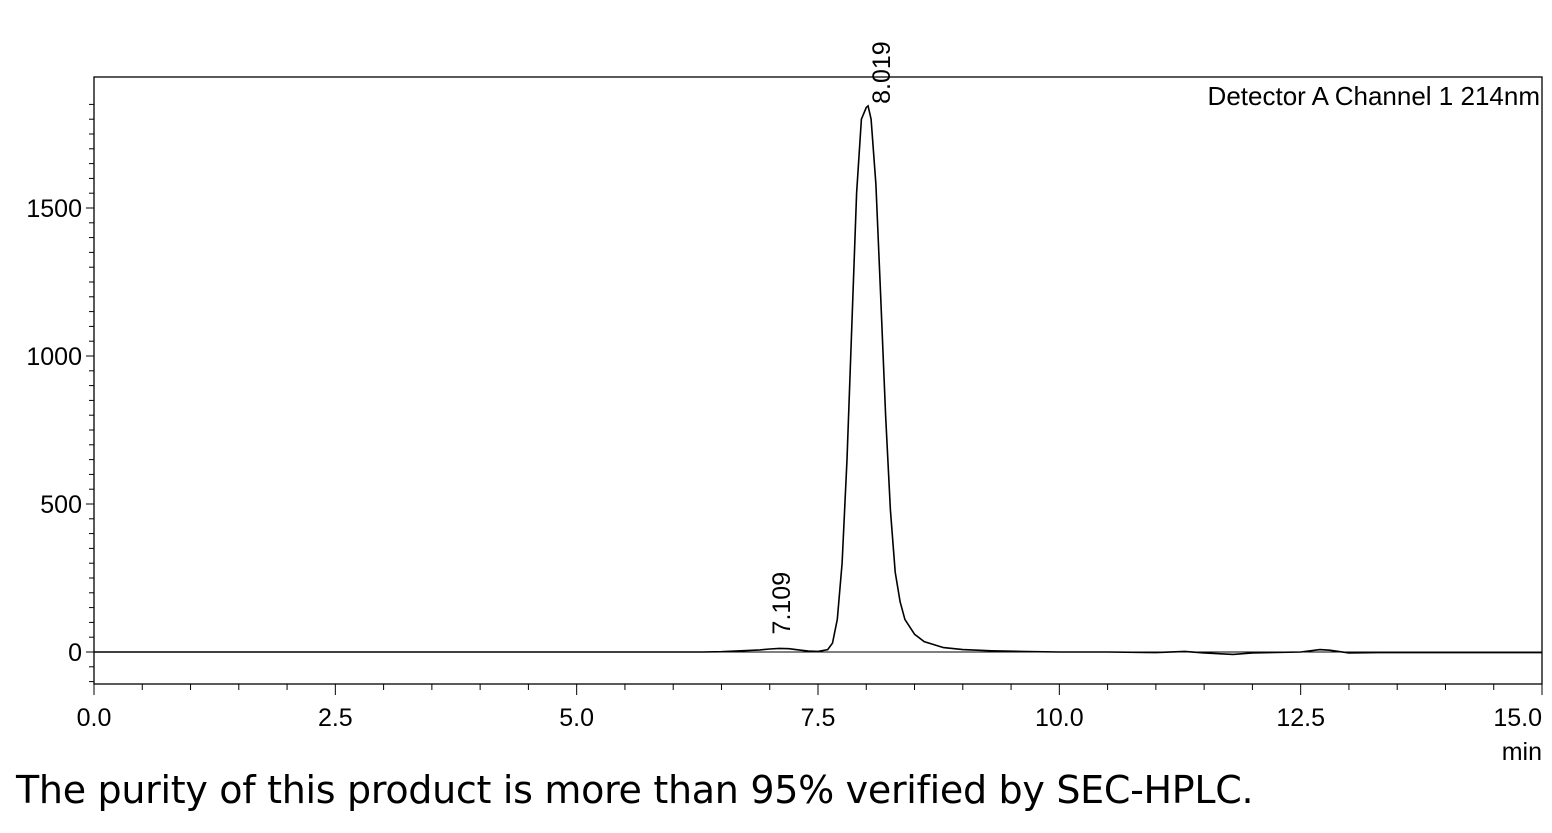 The height and width of the screenshot is (833, 1552). I want to click on x-tick-label: 5.0, so click(576, 718).